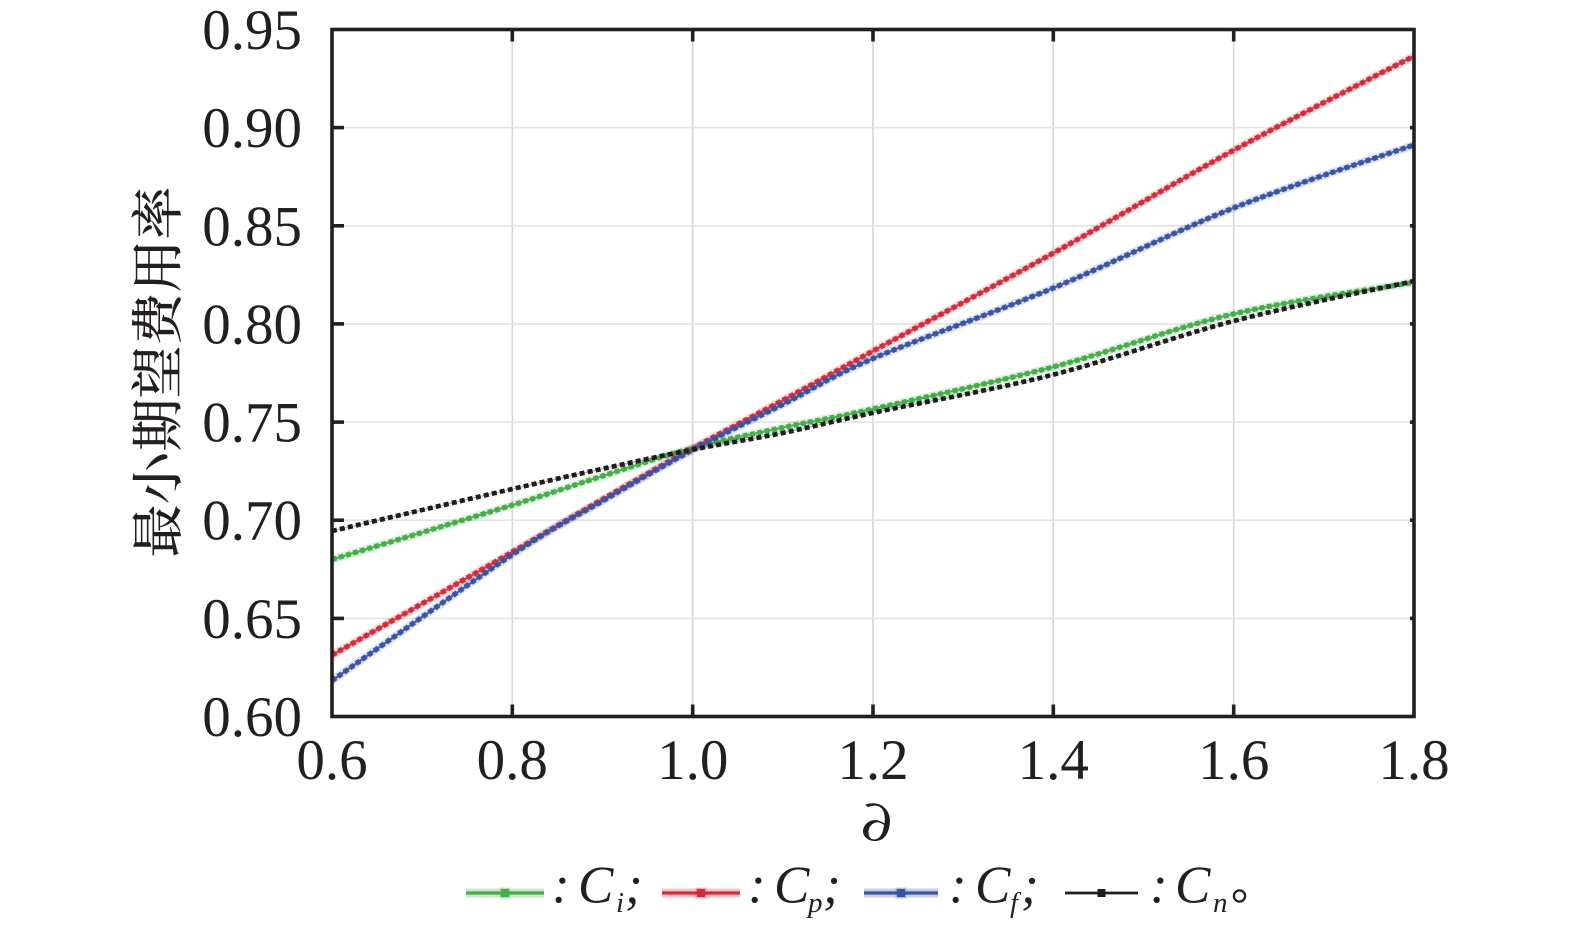 The height and width of the screenshot is (935, 1575). I want to click on svg-text: 1.8, so click(1413, 760).